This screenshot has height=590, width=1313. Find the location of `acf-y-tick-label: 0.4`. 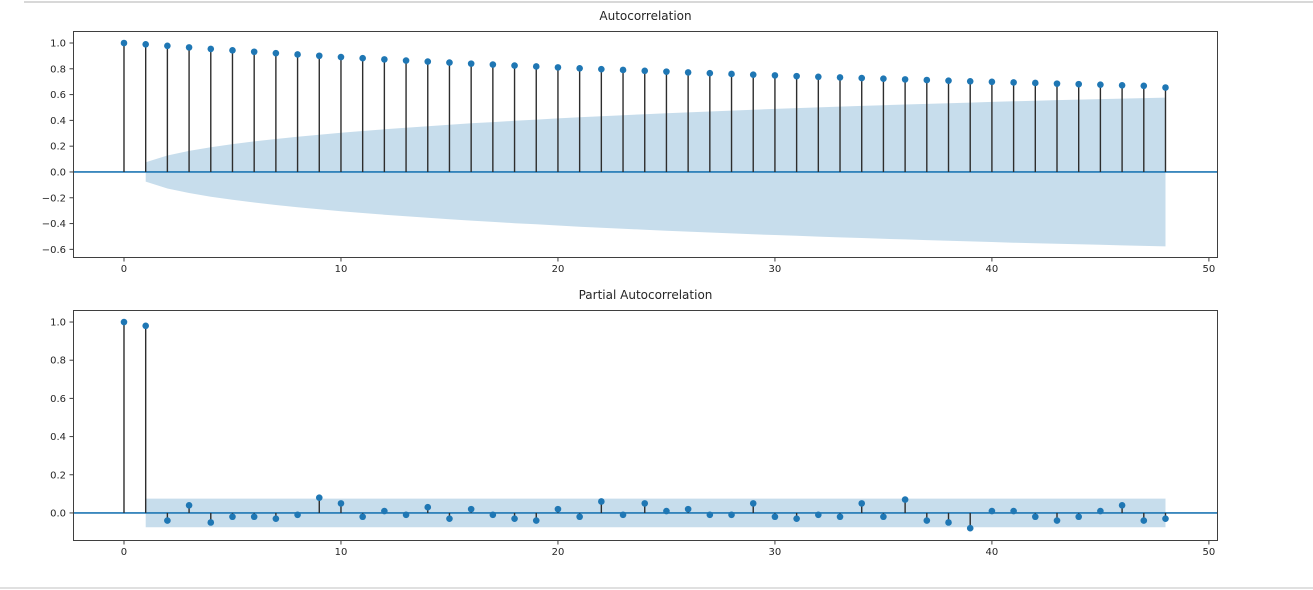

acf-y-tick-label: 0.4 is located at coordinates (58, 121).